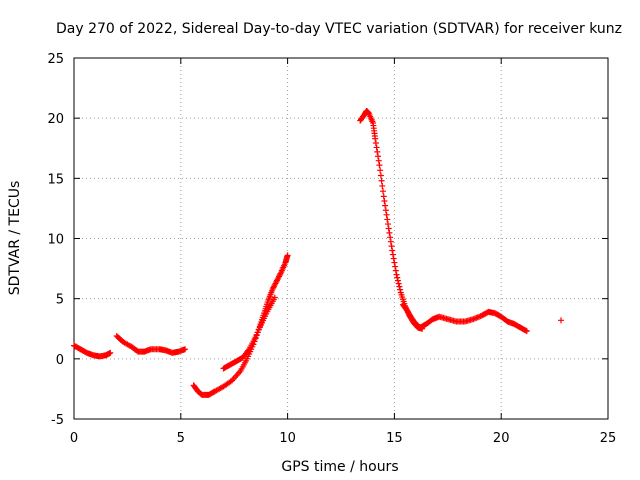 The image size is (640, 480). Describe the element at coordinates (74, 438) in the screenshot. I see `x-tick-label: 0` at that location.